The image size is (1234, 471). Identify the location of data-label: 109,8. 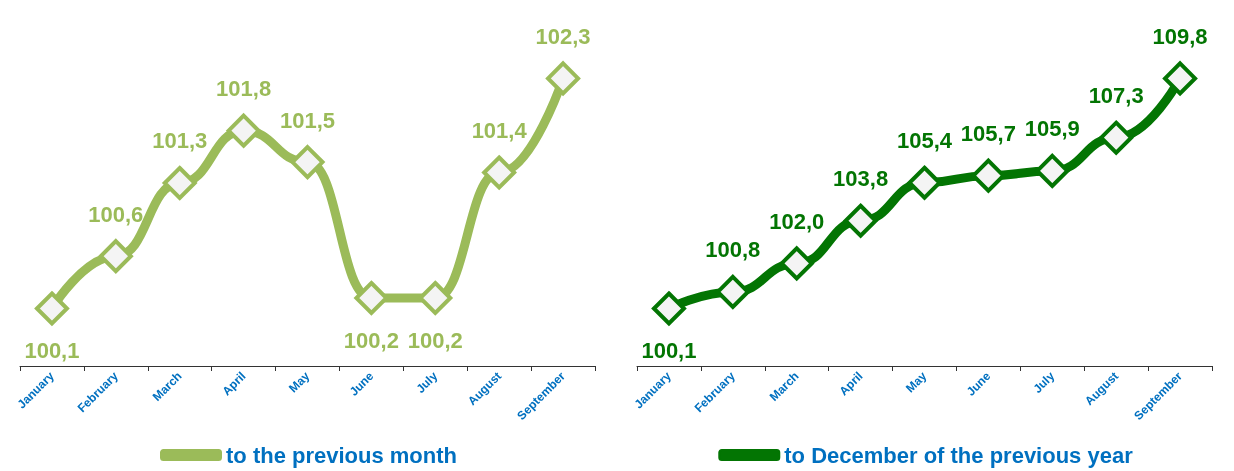
(1180, 36).